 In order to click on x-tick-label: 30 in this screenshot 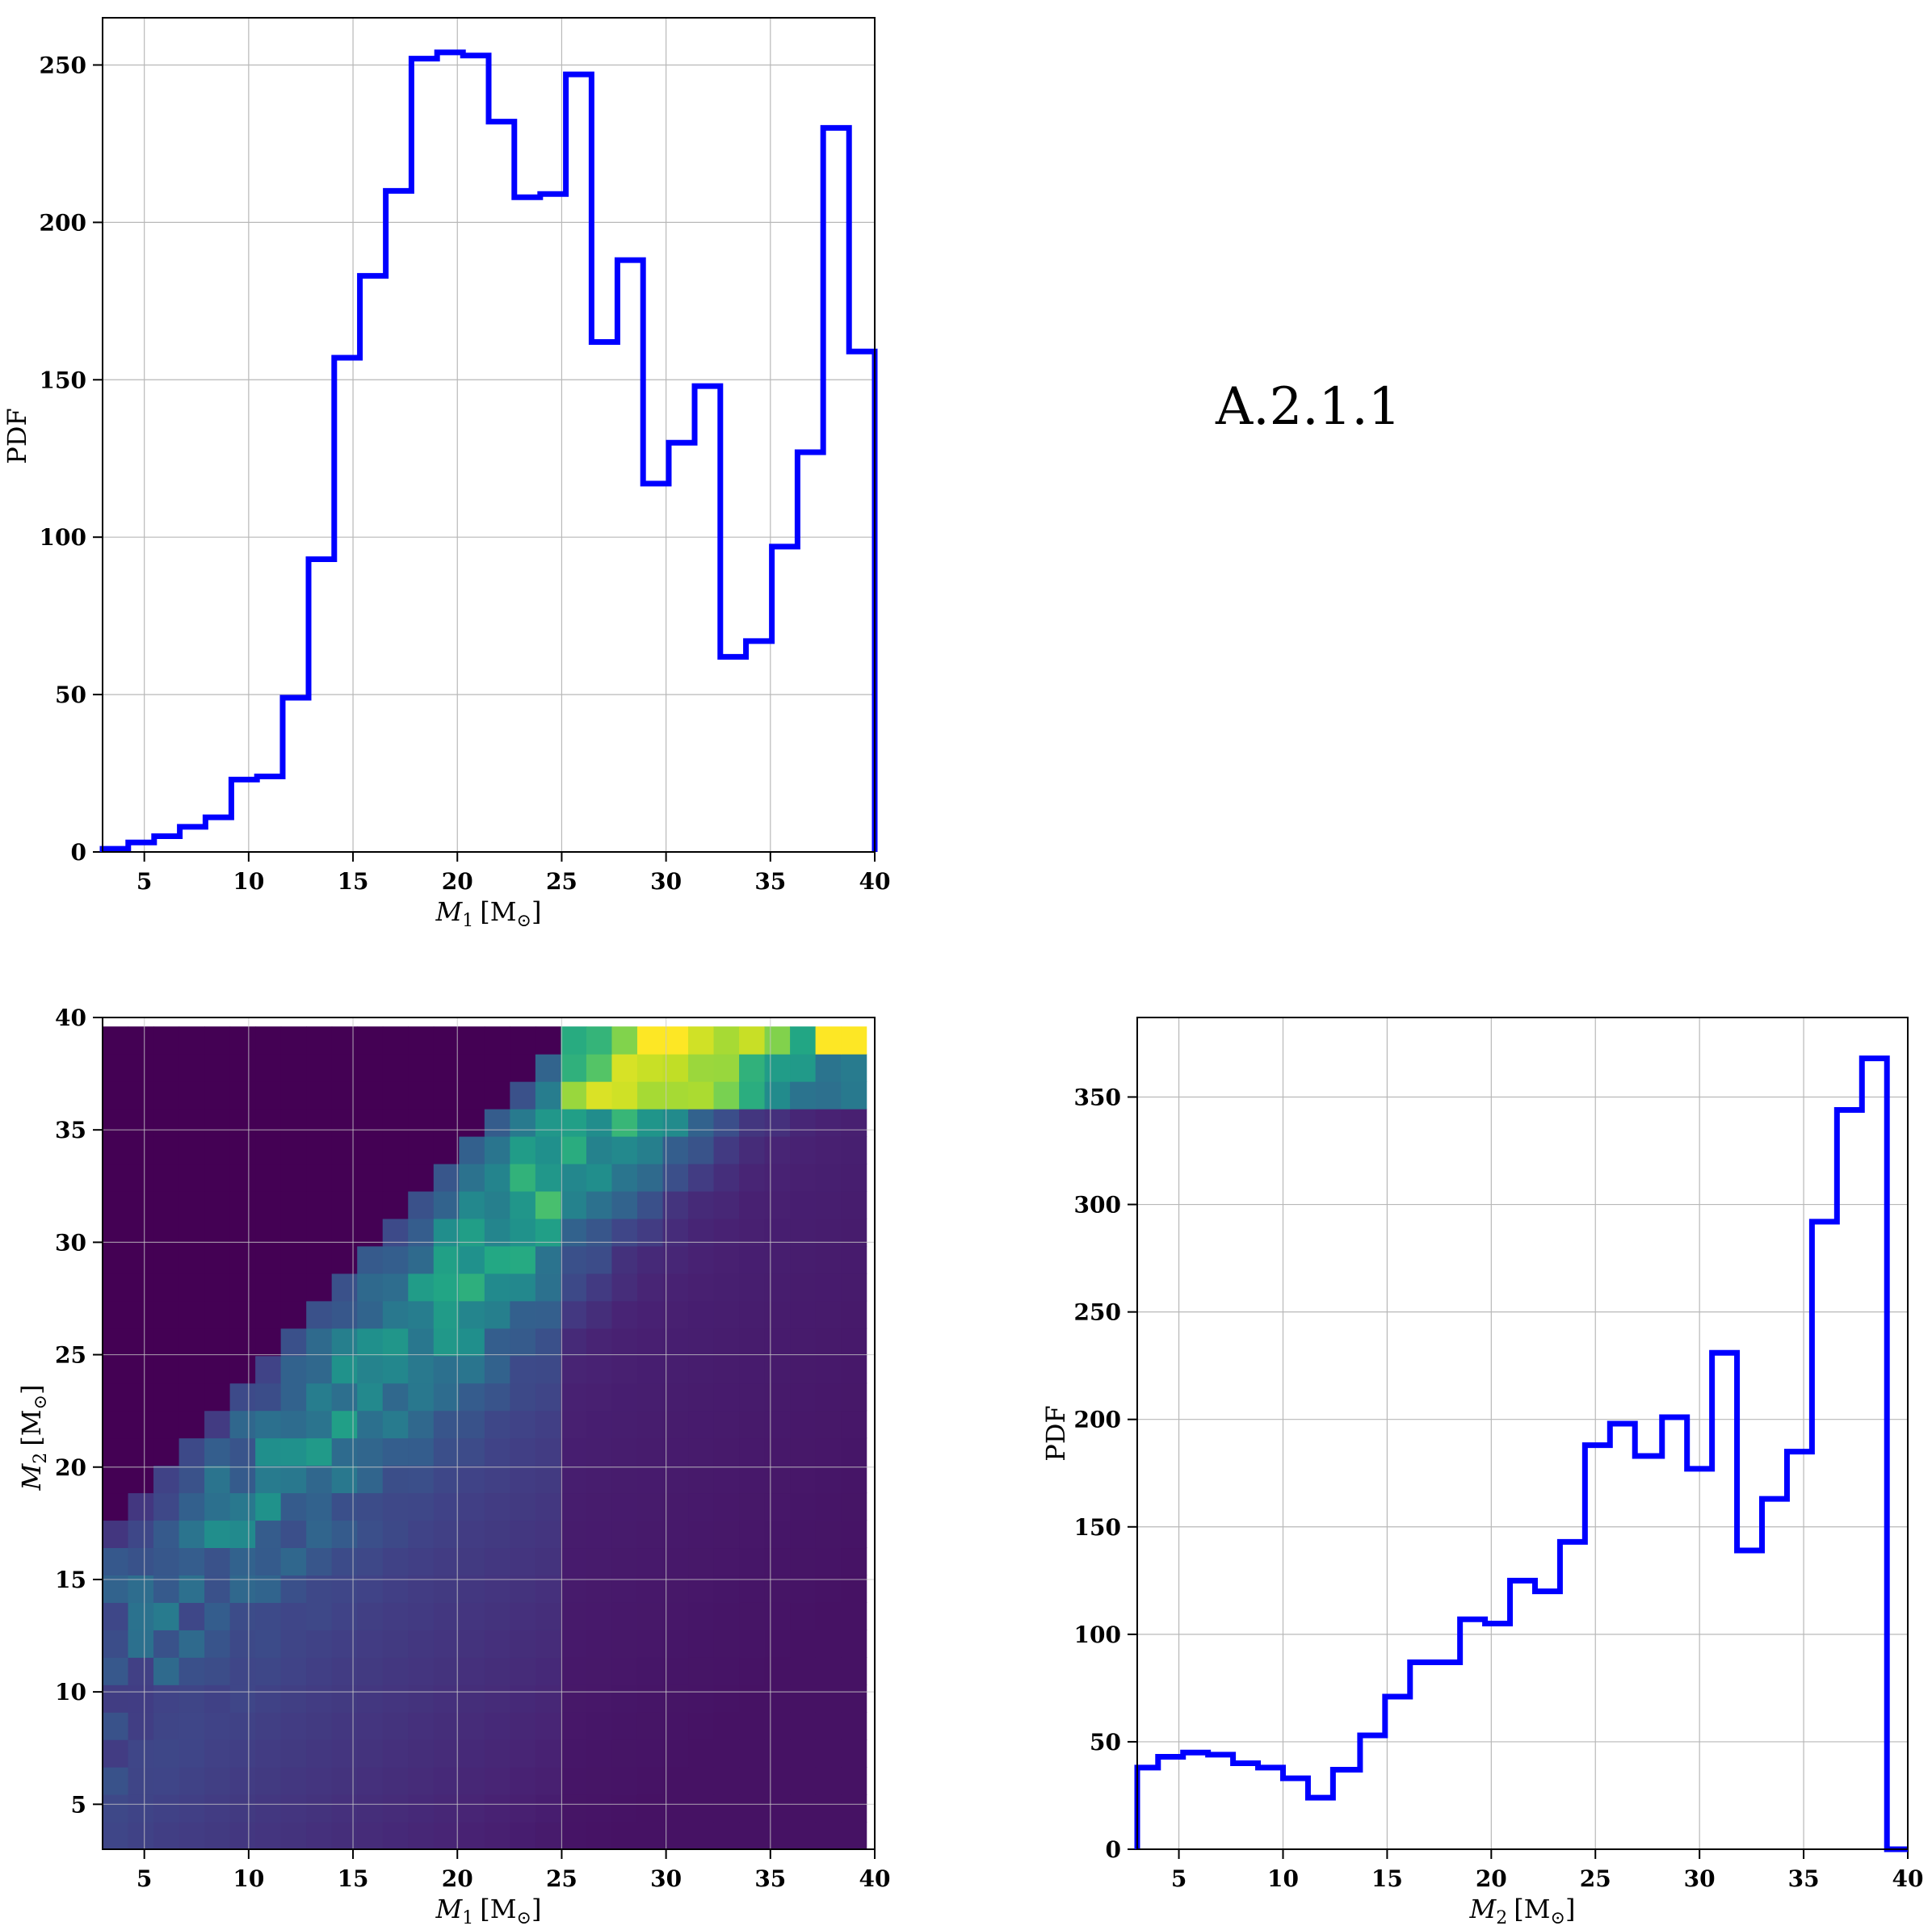, I will do `click(666, 1878)`.